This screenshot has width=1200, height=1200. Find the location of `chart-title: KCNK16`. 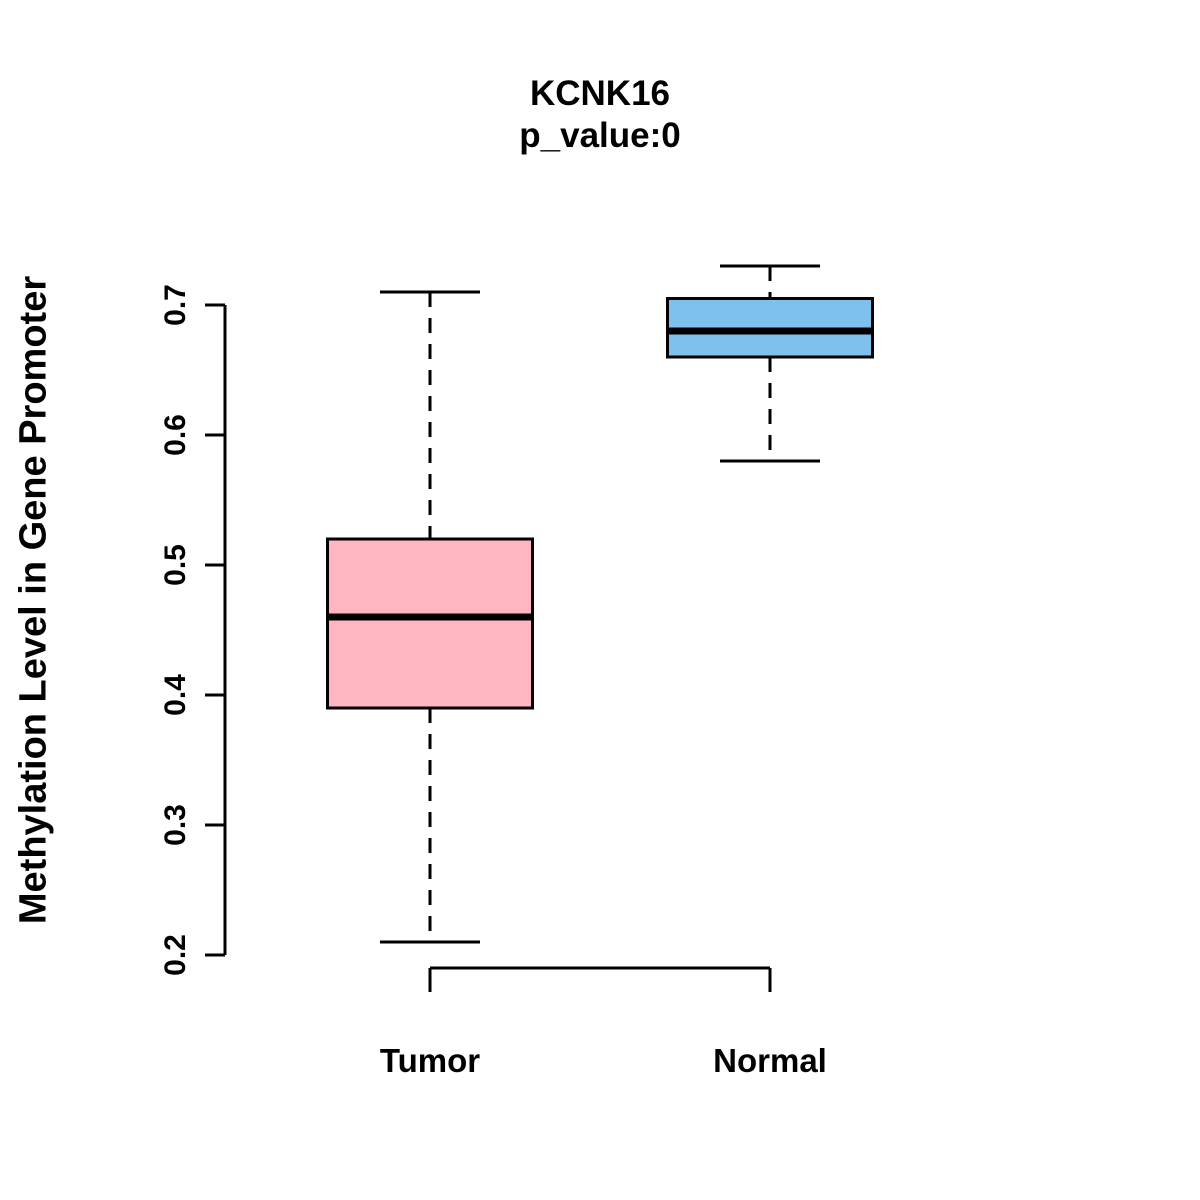

chart-title: KCNK16 is located at coordinates (600, 93).